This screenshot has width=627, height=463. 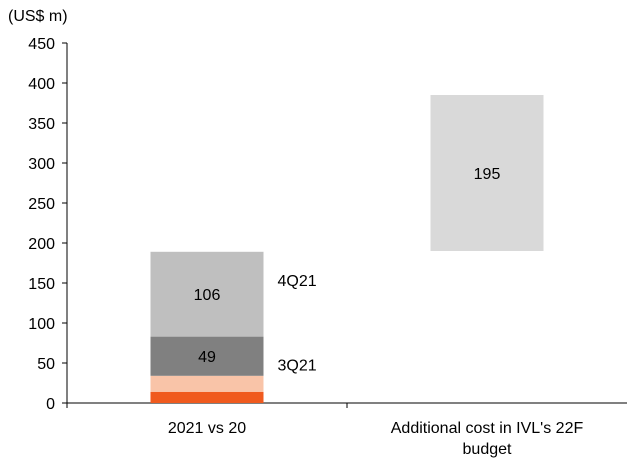 I want to click on x-tick-label: 2021 vs 20, so click(x=207, y=428).